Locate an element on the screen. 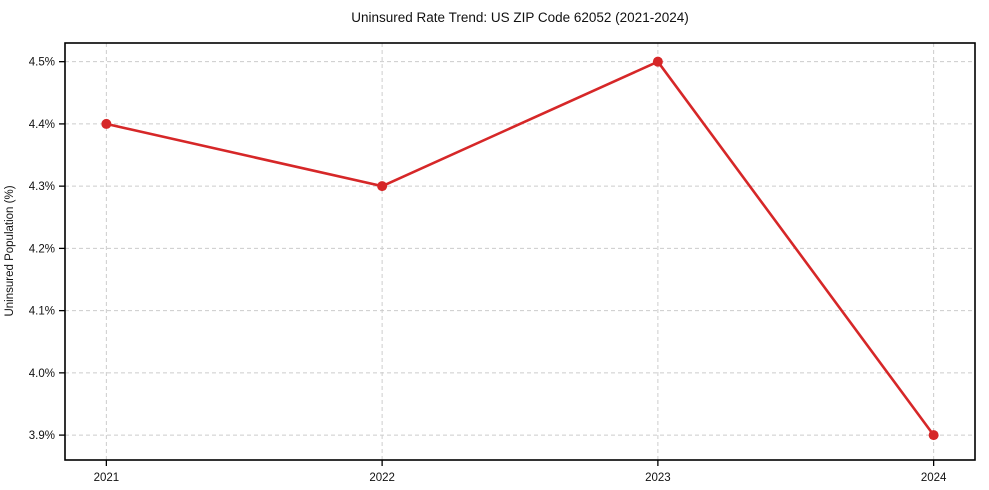 The height and width of the screenshot is (490, 989). y-tick-label: 4.0% is located at coordinates (42, 374).